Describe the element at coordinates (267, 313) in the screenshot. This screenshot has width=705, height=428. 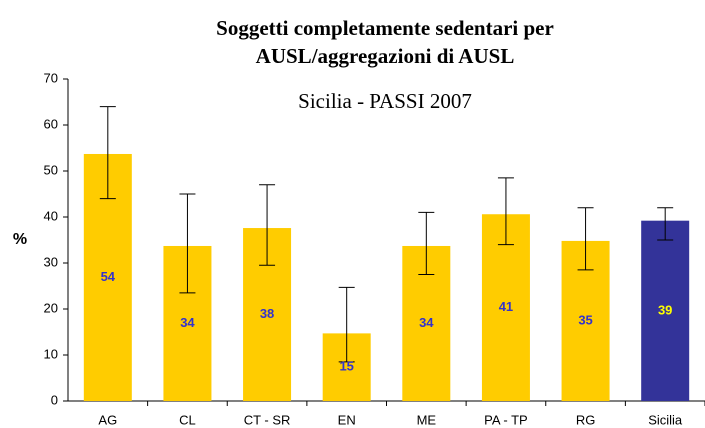
I see `data-label: 38` at that location.